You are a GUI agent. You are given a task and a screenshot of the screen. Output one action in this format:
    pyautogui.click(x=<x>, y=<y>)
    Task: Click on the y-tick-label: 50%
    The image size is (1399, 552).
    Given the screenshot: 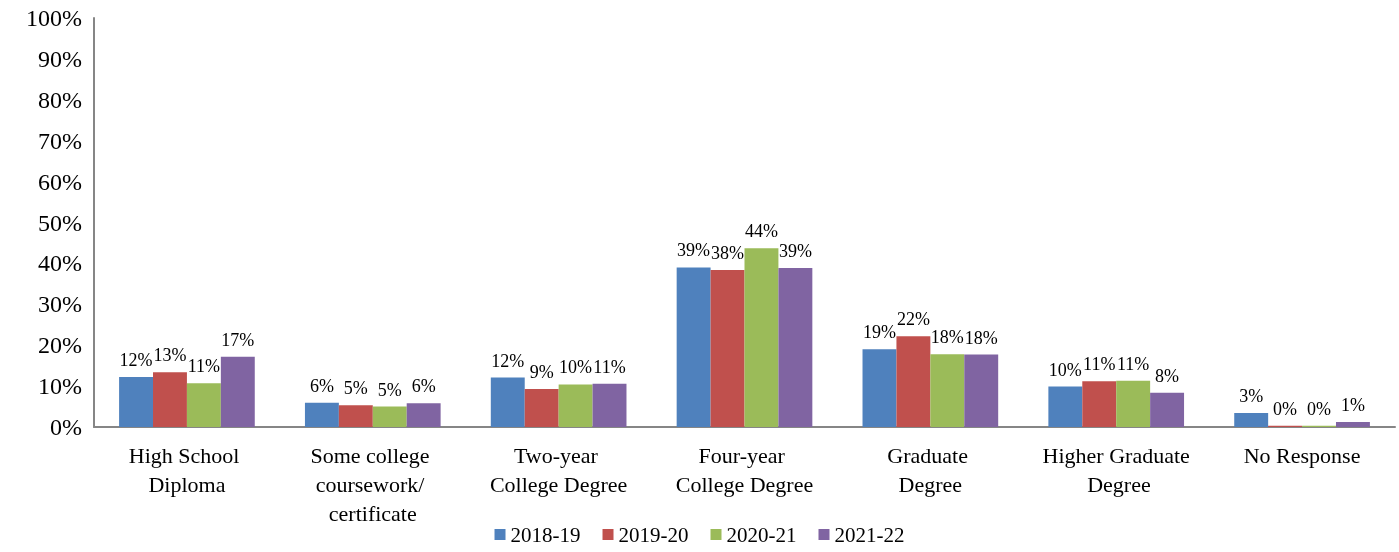 What is the action you would take?
    pyautogui.click(x=60, y=222)
    